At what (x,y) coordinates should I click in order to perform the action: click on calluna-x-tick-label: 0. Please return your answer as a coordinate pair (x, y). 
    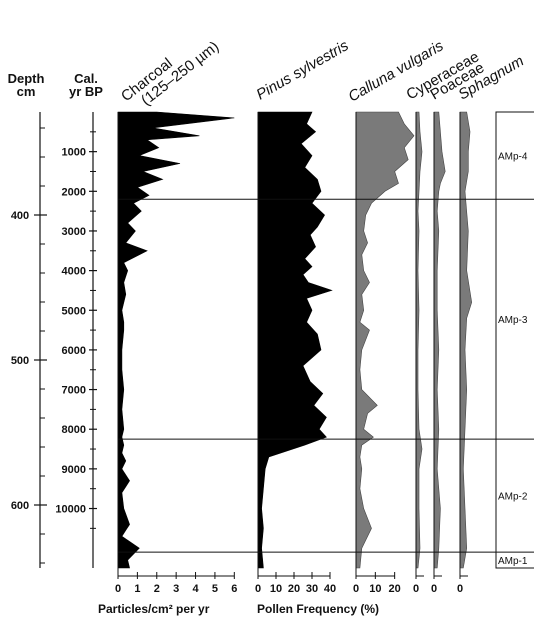
    Looking at the image, I should click on (356, 589).